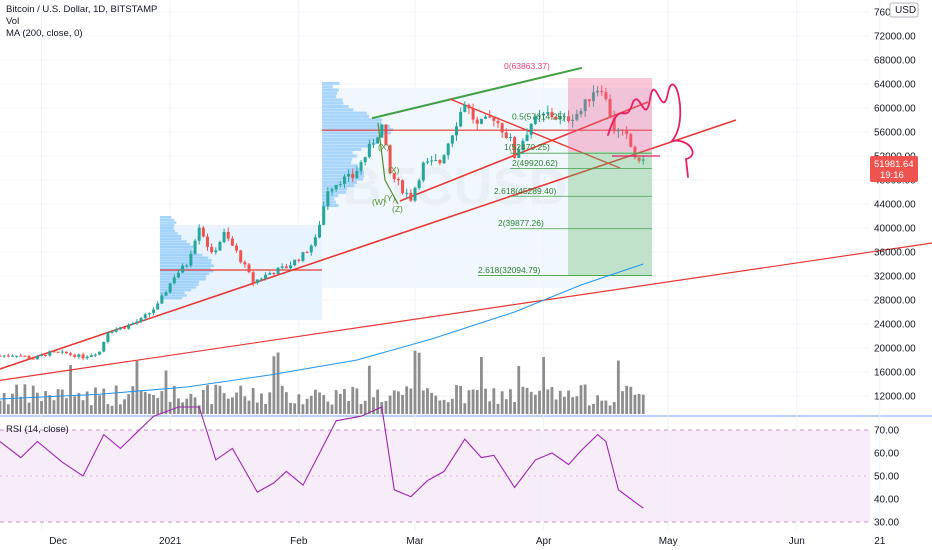 This screenshot has width=932, height=550. What do you see at coordinates (82, 9) in the screenshot?
I see `symbol-title: Bitcoin / U.S. Dollar, 1D, BITSTAMP` at bounding box center [82, 9].